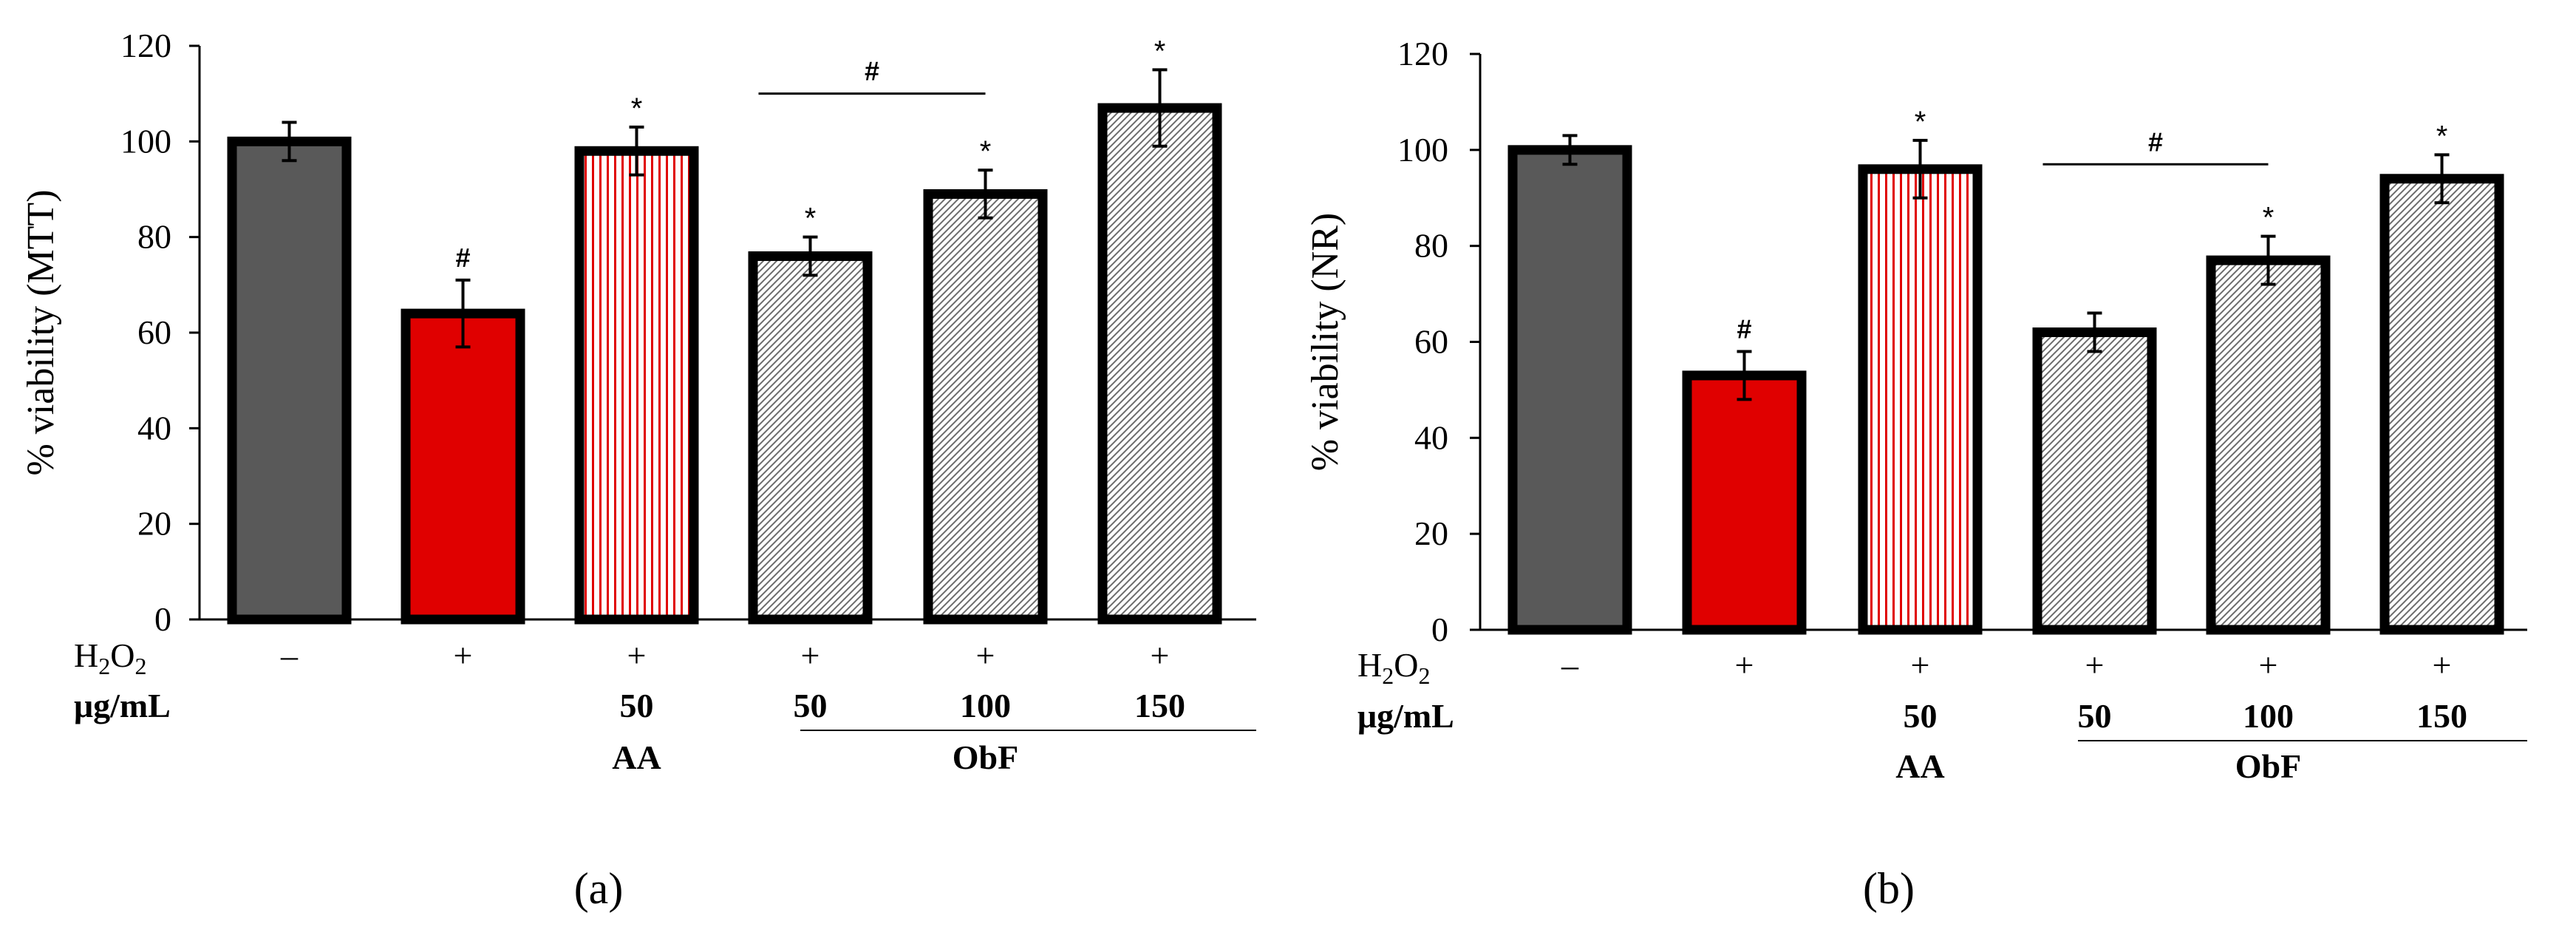  I want to click on y-axis-title: % viability (MTT), so click(41, 332).